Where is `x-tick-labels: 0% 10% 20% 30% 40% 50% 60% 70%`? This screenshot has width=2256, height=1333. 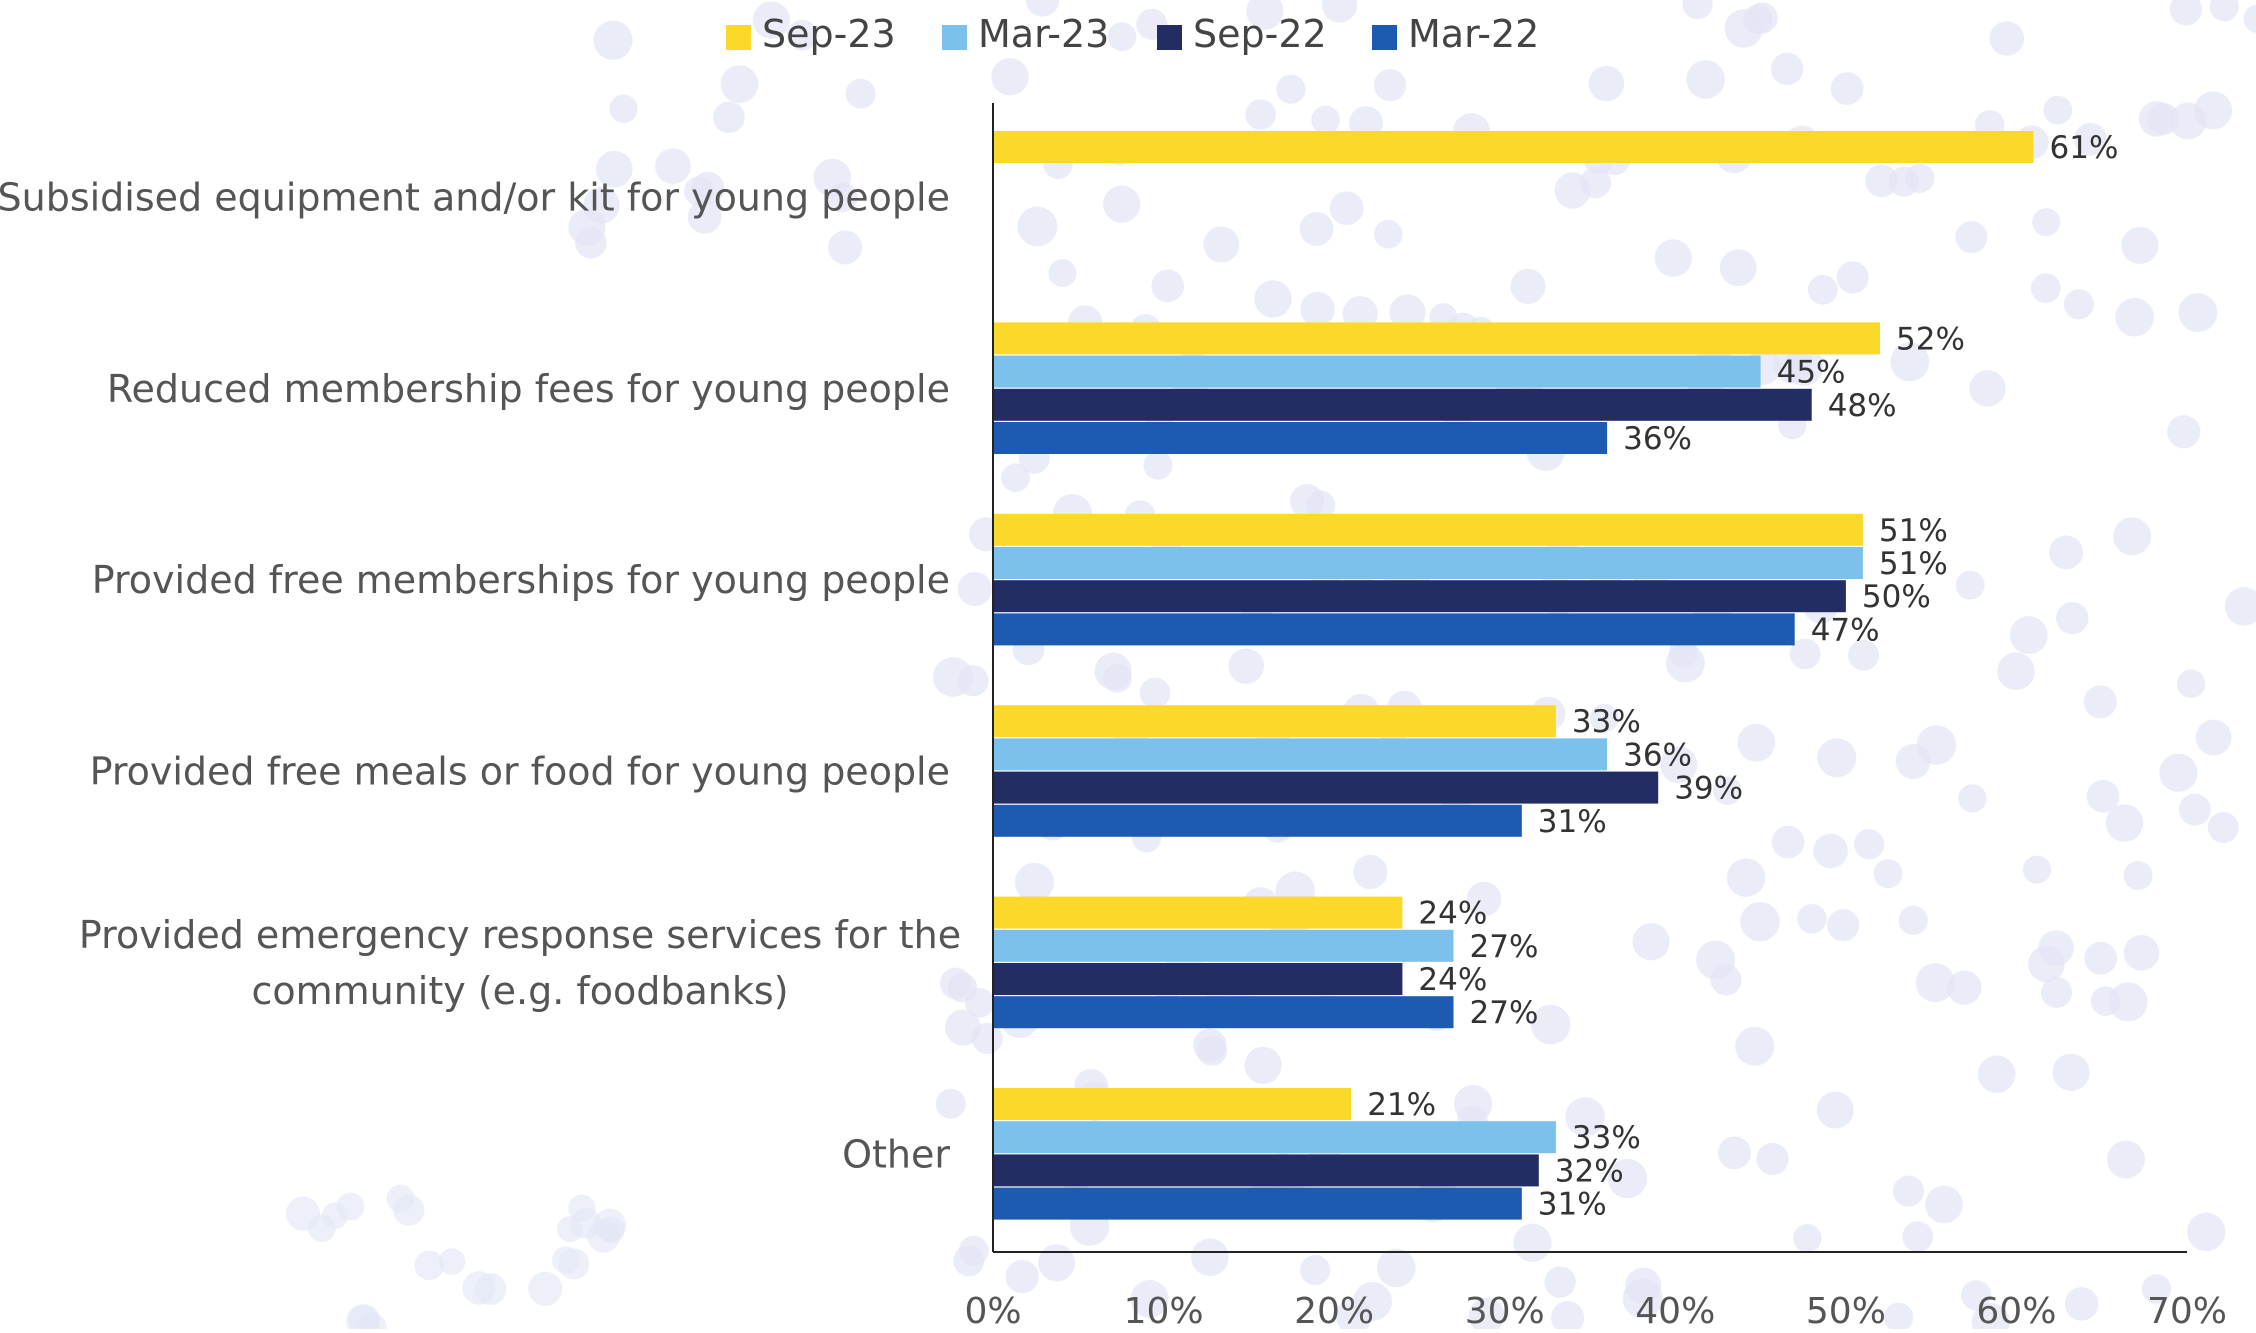 x-tick-labels: 0% 10% 20% 30% 40% 50% 60% 70% is located at coordinates (1595, 1311).